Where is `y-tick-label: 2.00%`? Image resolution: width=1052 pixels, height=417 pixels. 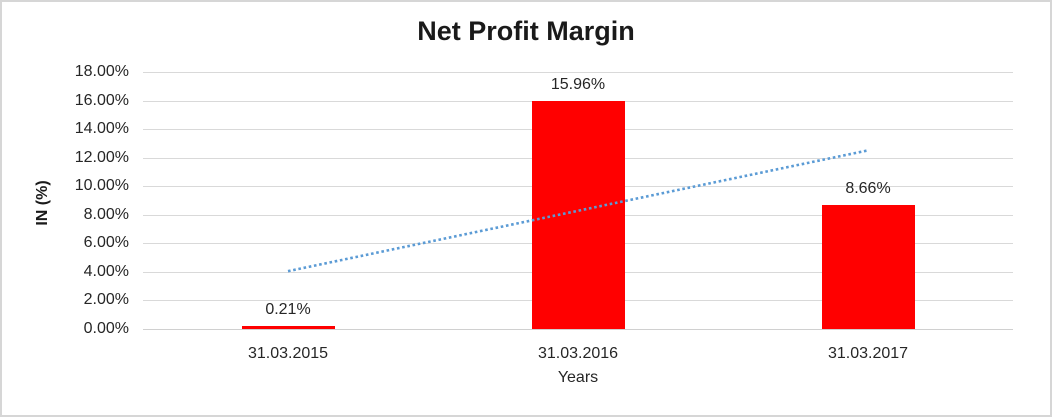 y-tick-label: 2.00% is located at coordinates (106, 299).